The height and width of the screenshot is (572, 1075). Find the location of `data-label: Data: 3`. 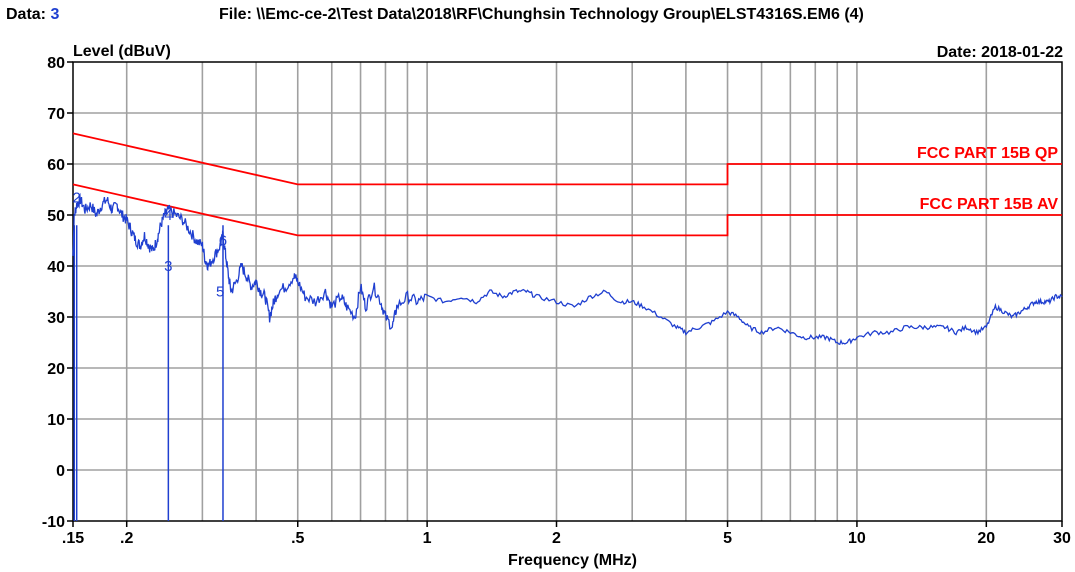

data-label: Data: 3 is located at coordinates (32, 15).